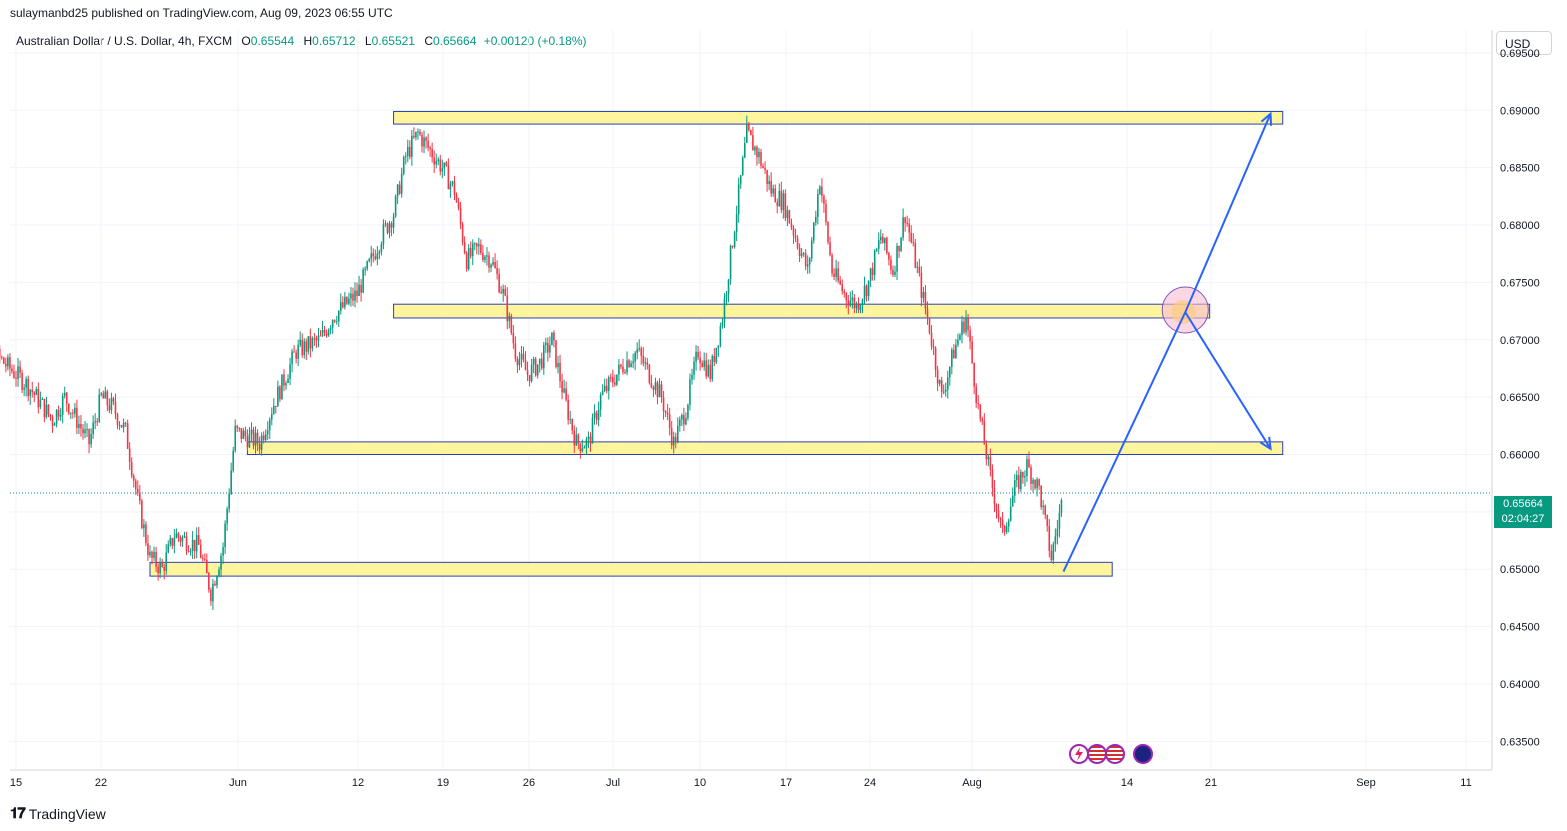 The width and height of the screenshot is (1567, 831). I want to click on projection-path, so click(1167, 341).